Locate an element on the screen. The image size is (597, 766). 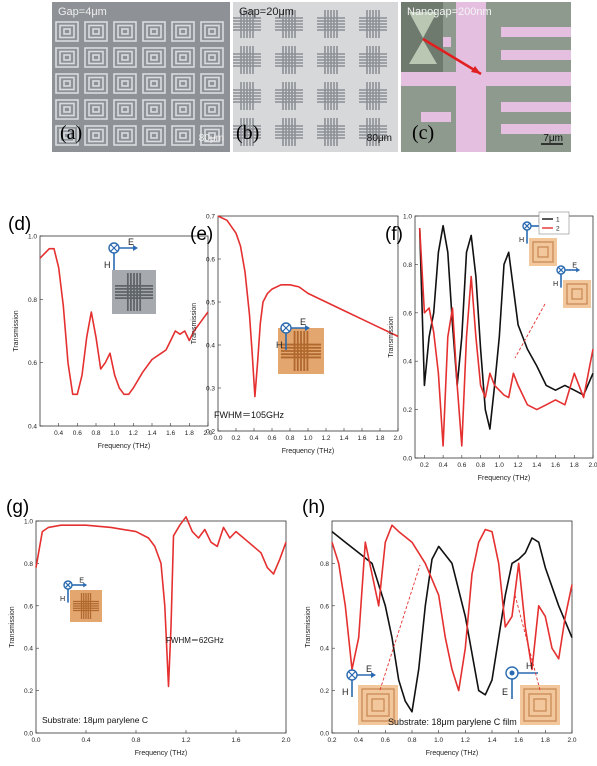
micrograph-b: Gap=20μm 80μm is located at coordinates (315, 77).